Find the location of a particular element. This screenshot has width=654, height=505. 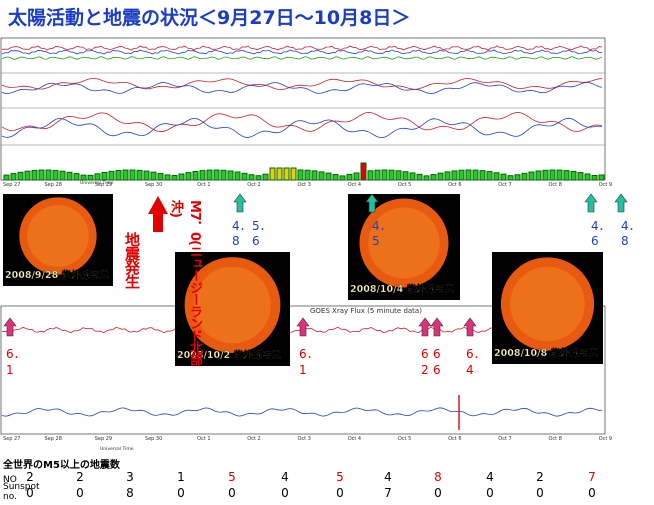

photo-label: 2008/10/4 紫外線写真 is located at coordinates (402, 289).